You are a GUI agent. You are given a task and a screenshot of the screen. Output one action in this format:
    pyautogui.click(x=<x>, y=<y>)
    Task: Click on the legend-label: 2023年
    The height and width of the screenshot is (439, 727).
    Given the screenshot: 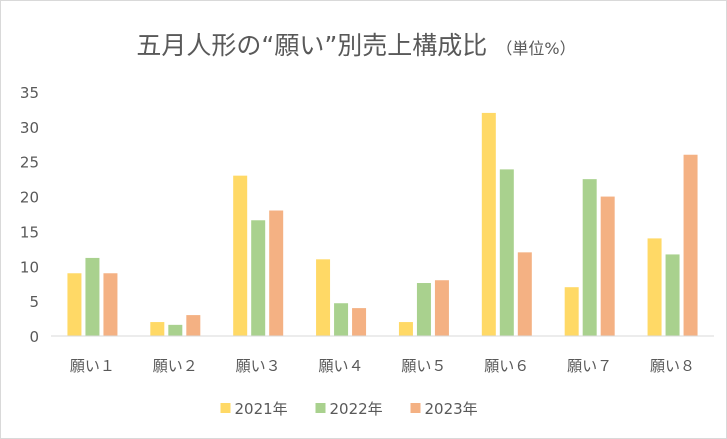 What is the action you would take?
    pyautogui.click(x=451, y=409)
    